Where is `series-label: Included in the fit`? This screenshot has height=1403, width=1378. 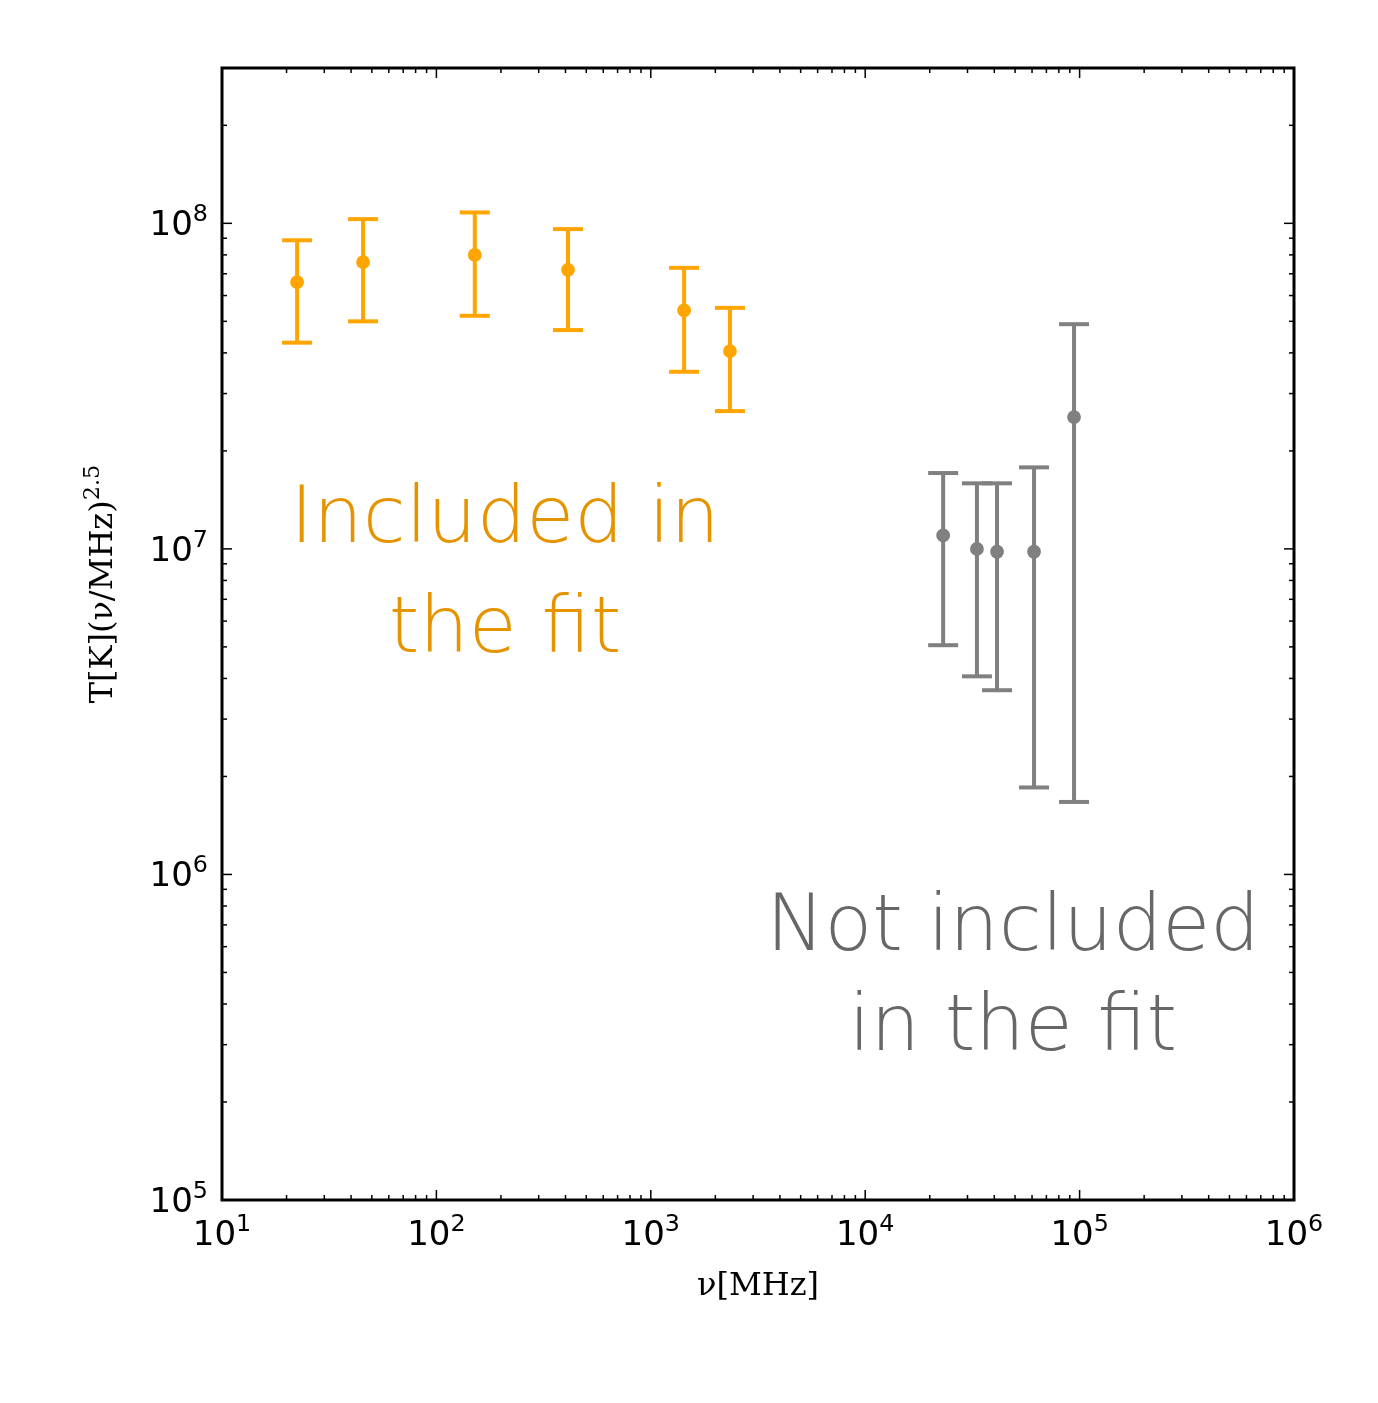
series-label: Included in the fit is located at coordinates (505, 569).